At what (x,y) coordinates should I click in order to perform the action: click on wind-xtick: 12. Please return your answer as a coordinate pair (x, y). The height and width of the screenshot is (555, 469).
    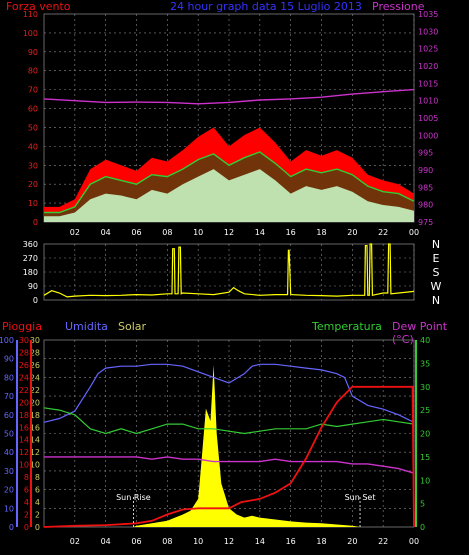
    Looking at the image, I should click on (229, 232).